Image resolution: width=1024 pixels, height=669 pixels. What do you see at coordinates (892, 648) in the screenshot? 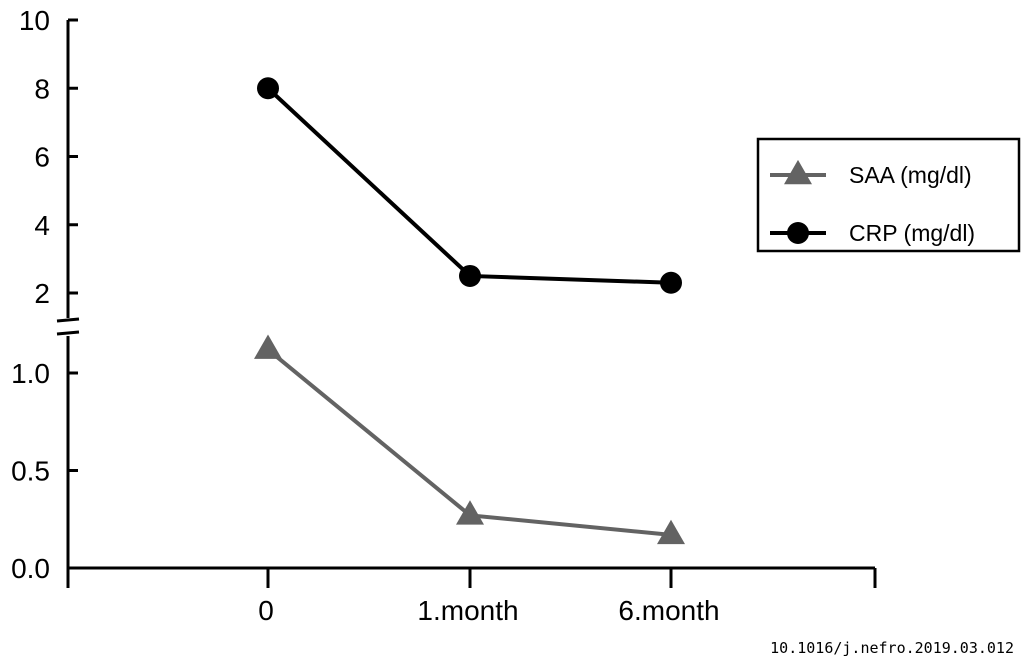
I see `doi-label: 10.1016/j.nefro.2019.03.012` at bounding box center [892, 648].